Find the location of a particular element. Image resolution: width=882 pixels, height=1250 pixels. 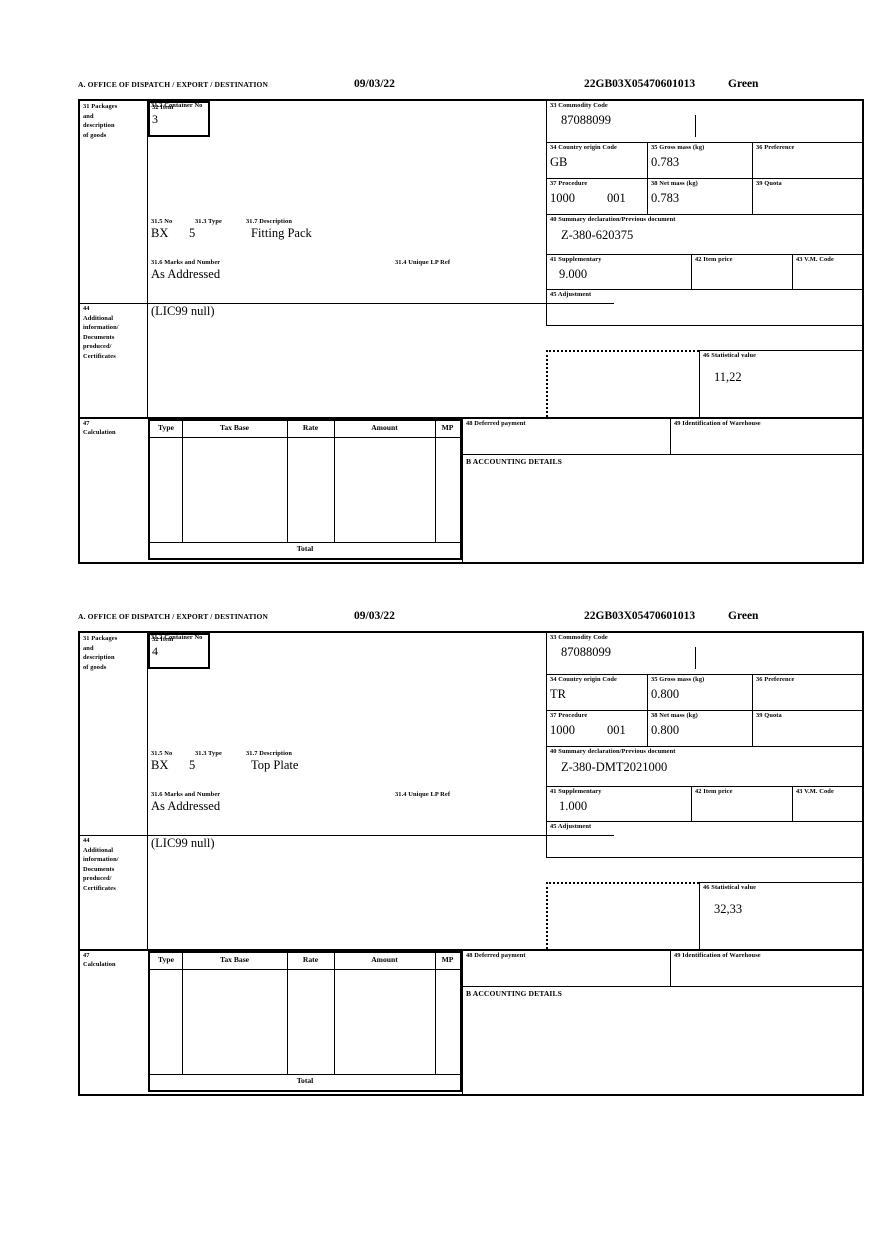

box-31-2-container-no-label: 31.2 Container No is located at coordinates (177, 105).